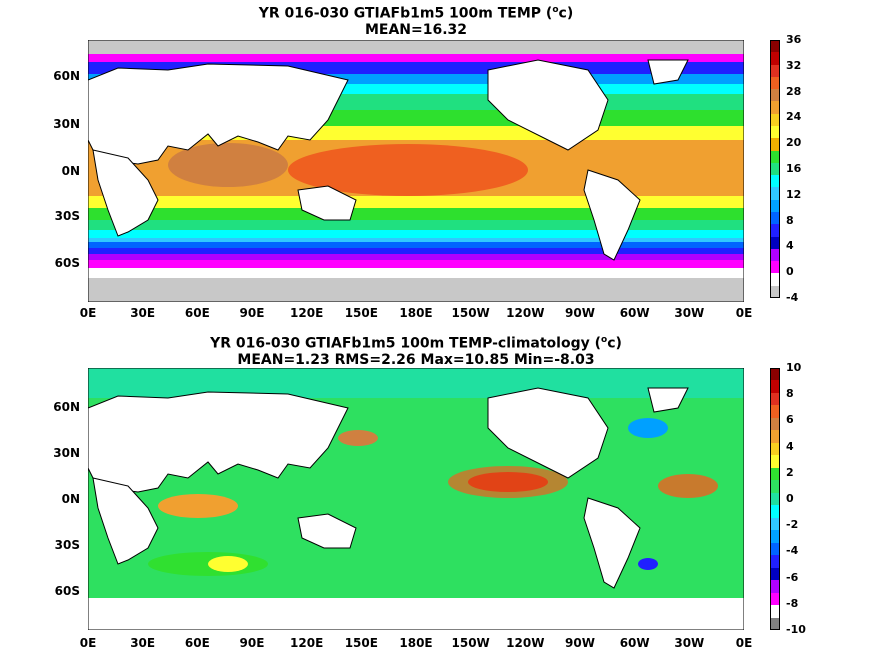 The image size is (875, 656). Describe the element at coordinates (790, 220) in the screenshot. I see `top-colorbar-label: 8` at that location.